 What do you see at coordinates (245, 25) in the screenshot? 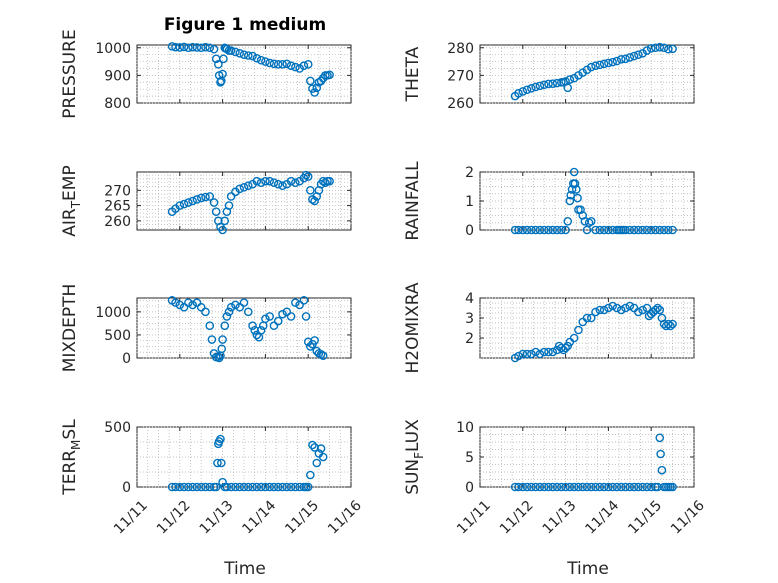
I see `figure-title: Figure 1 medium` at bounding box center [245, 25].